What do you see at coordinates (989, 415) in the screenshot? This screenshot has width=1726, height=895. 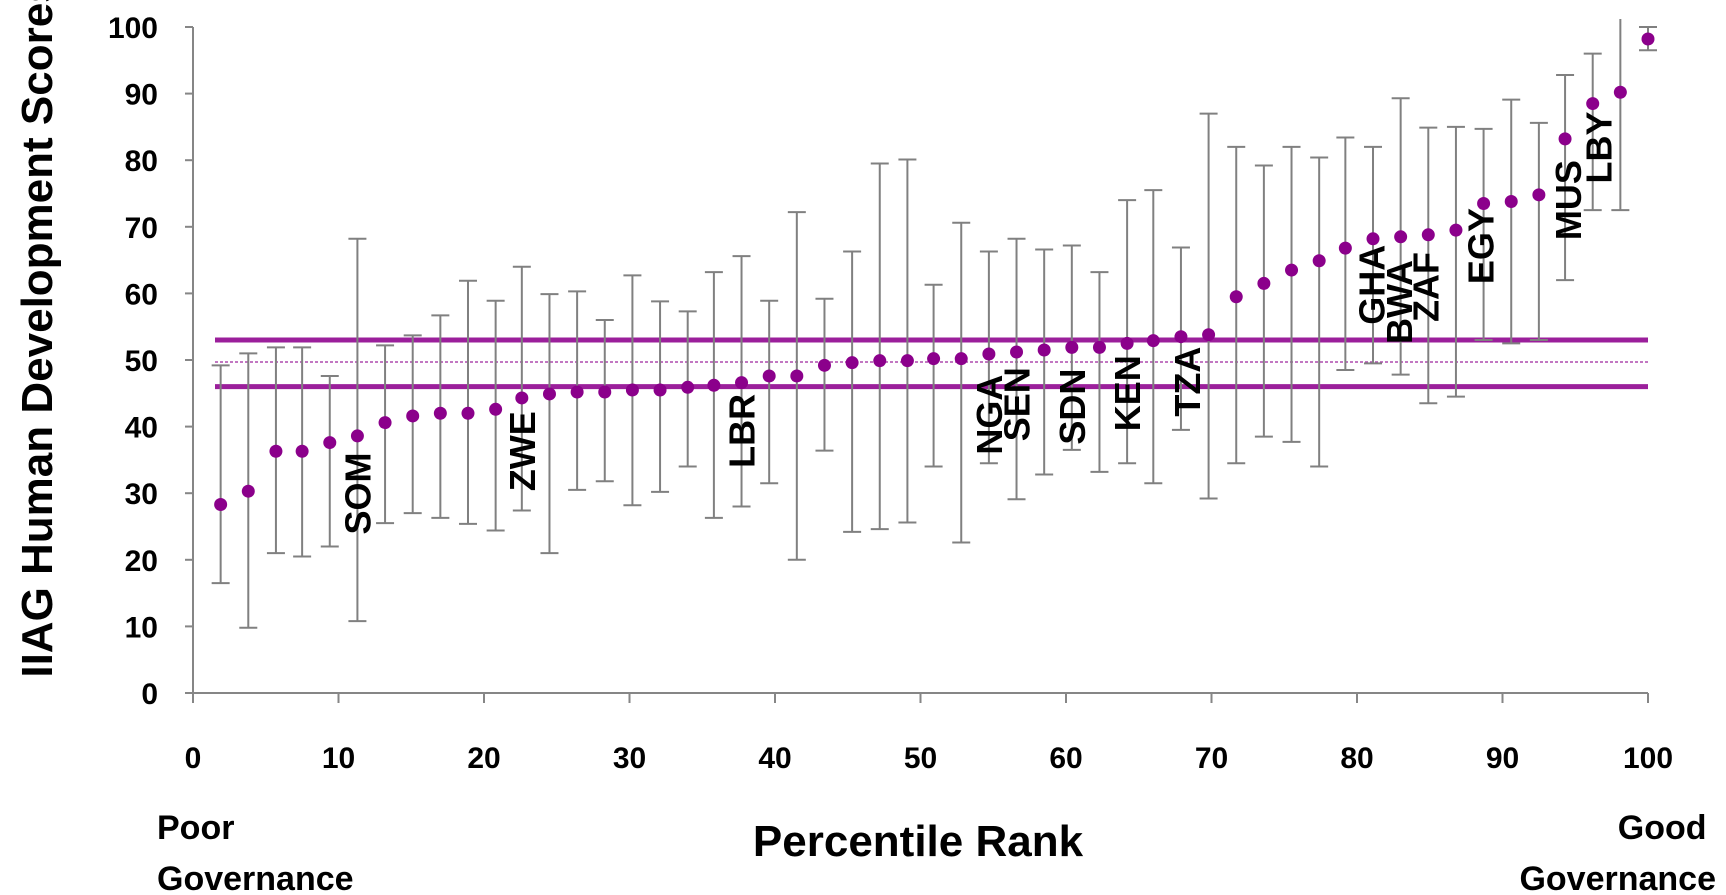 I see `country-label: NGA` at bounding box center [989, 415].